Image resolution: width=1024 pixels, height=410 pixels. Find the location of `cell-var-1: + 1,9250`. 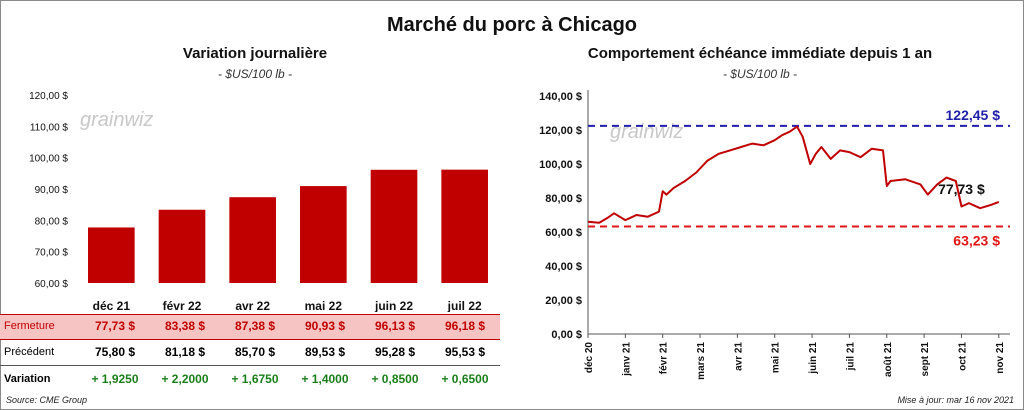

cell-var-1: + 1,9250 is located at coordinates (115, 379).